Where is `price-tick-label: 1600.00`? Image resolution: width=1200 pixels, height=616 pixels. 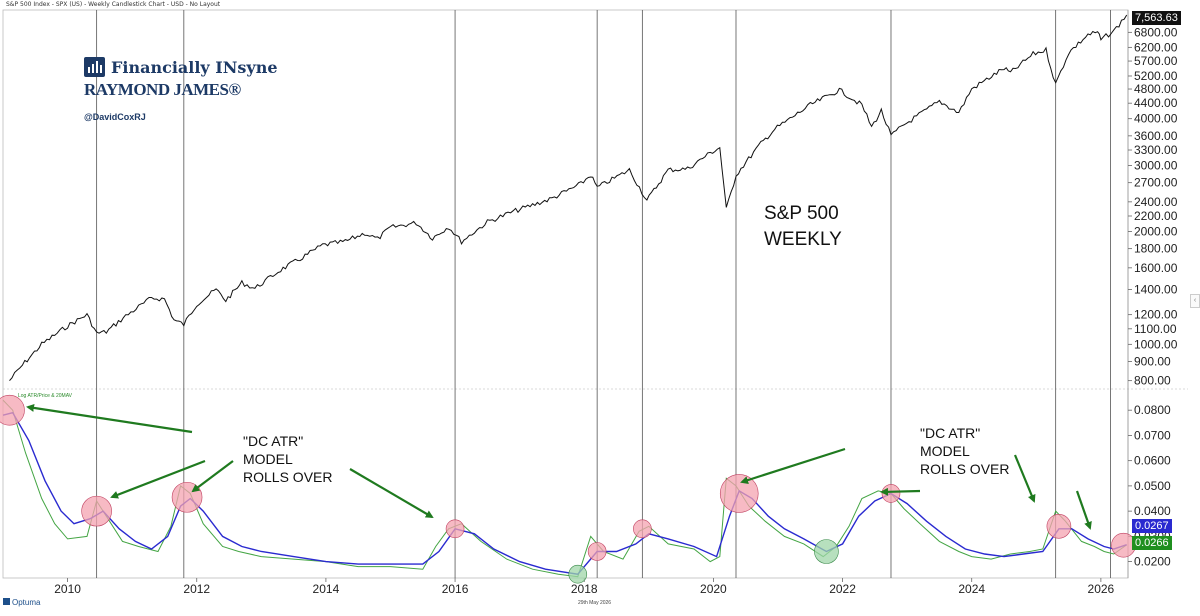 price-tick-label: 1600.00 is located at coordinates (1156, 268).